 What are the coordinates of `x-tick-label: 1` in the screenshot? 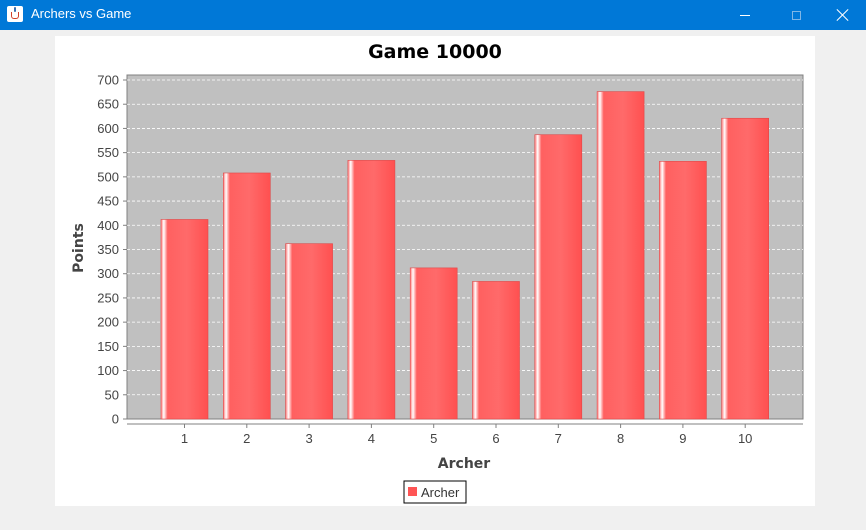 It's located at (184, 438).